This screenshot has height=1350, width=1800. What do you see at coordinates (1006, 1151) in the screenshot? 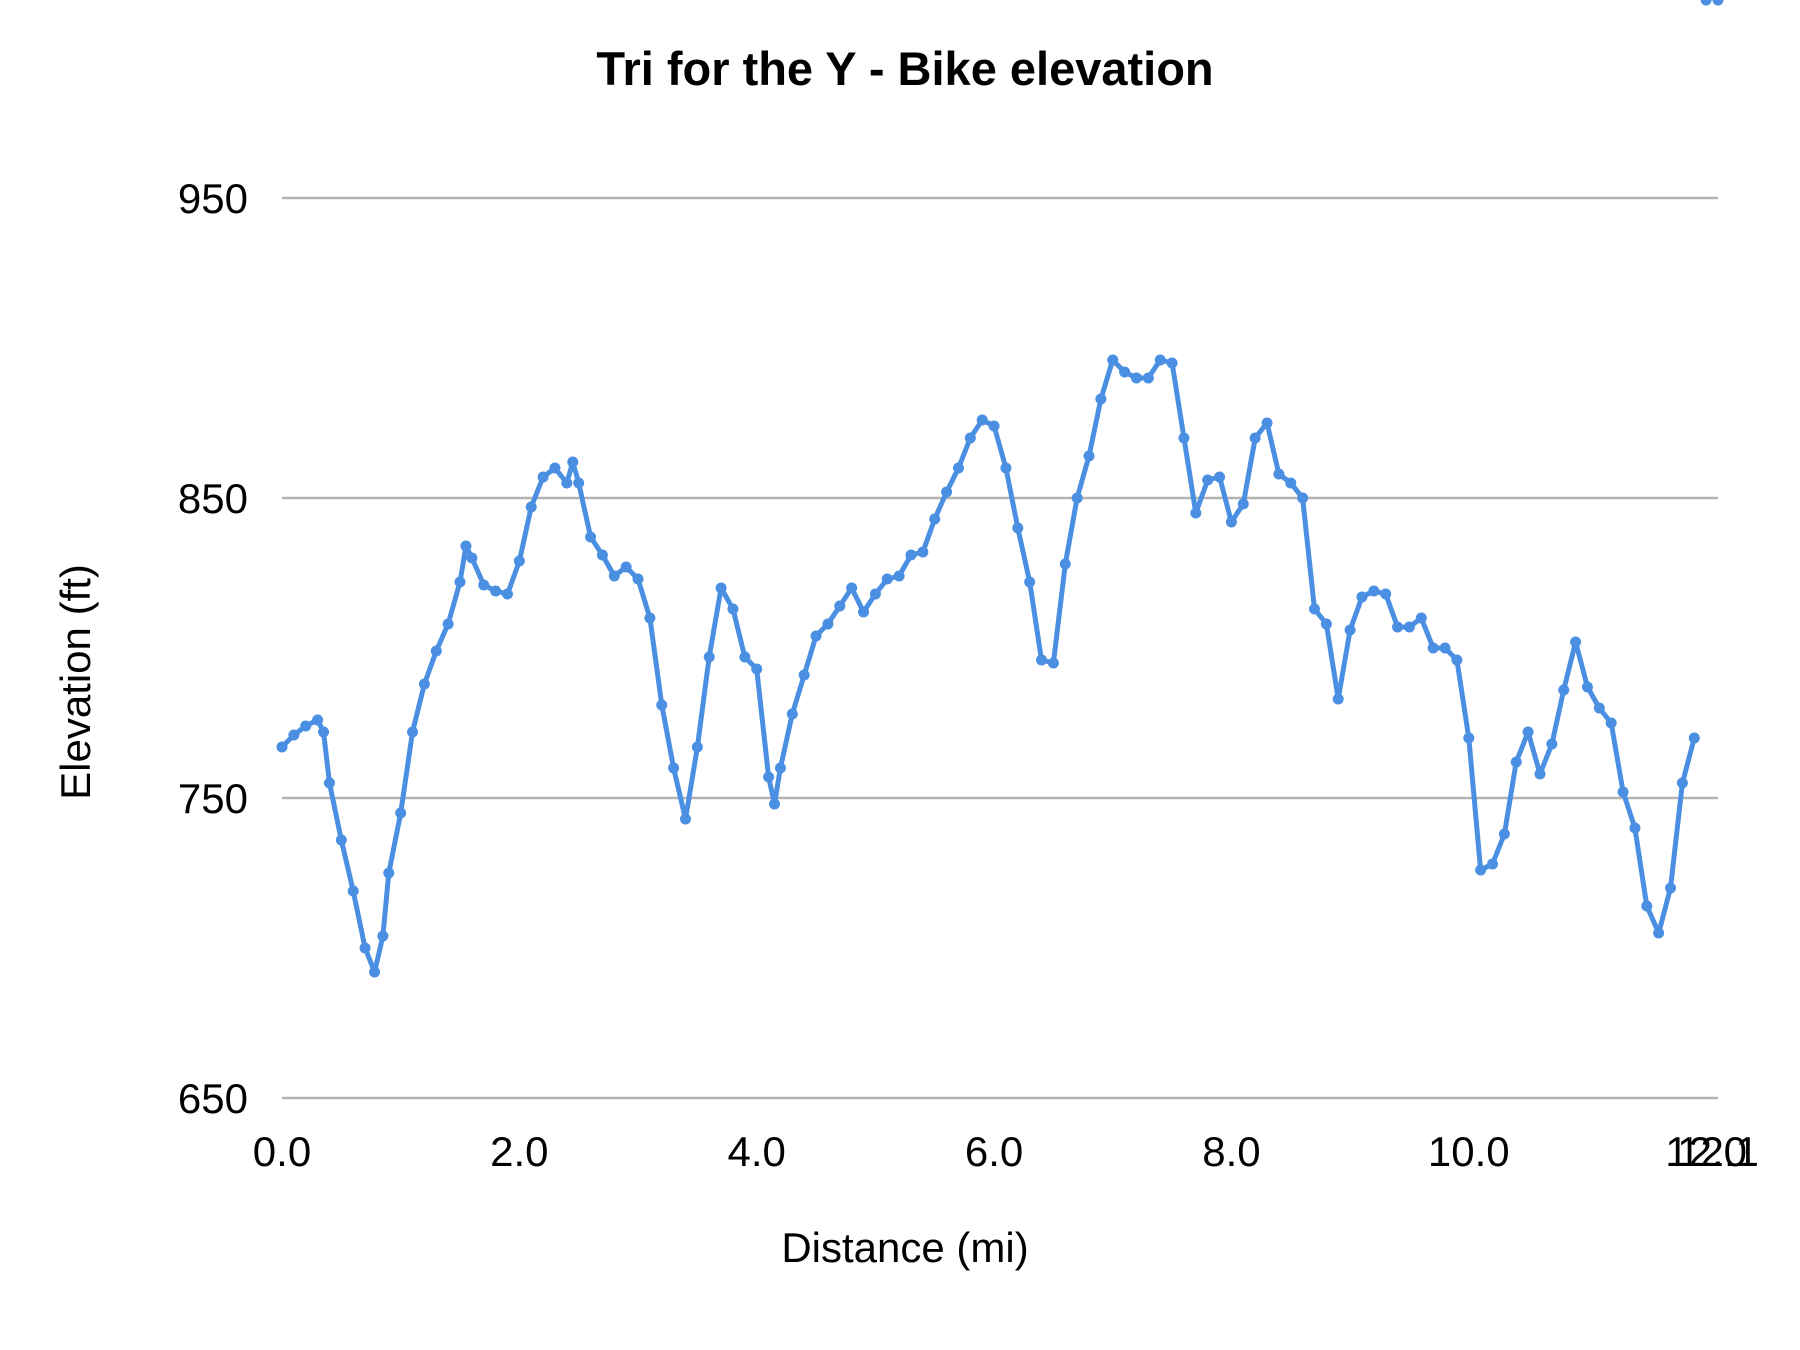
I see `x-tick-labels: 0.0 2.0 4.0 6.0 8.0 10.0 12.012.1` at bounding box center [1006, 1151].